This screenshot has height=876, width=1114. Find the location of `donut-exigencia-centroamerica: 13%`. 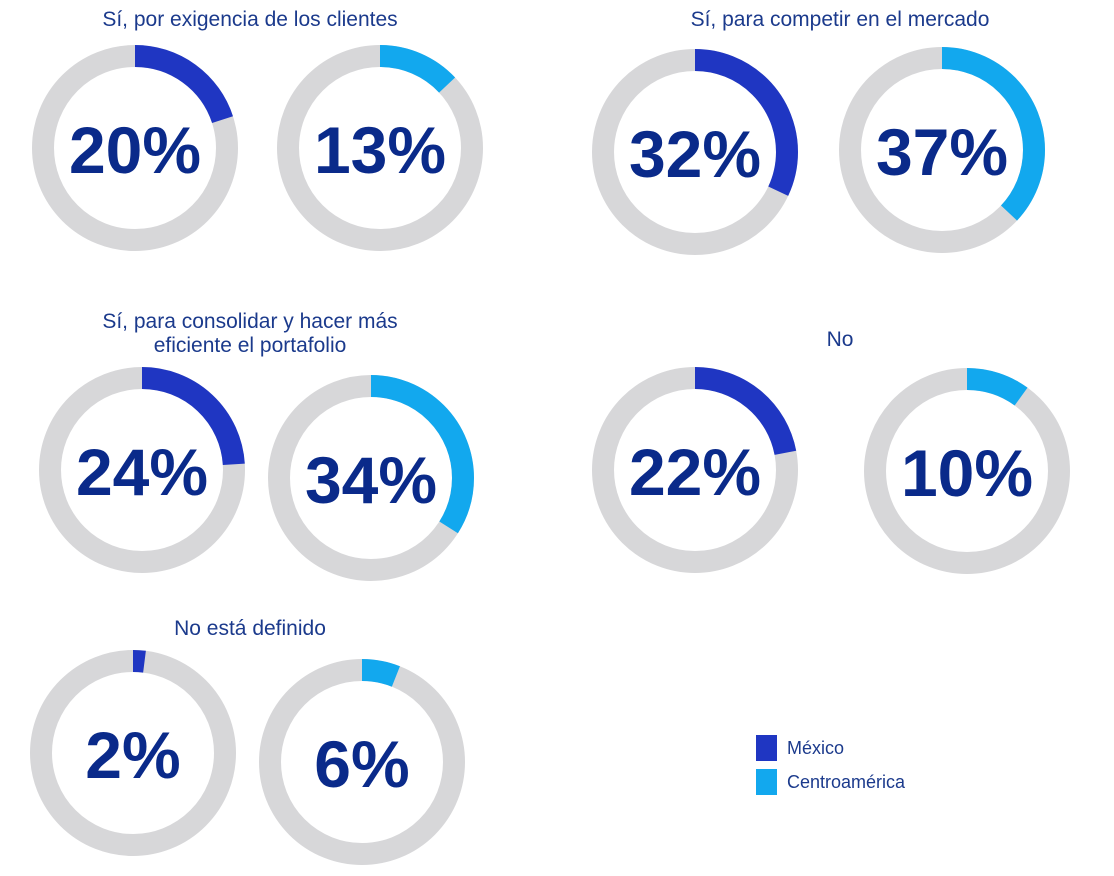

donut-exigencia-centroamerica: 13% is located at coordinates (380, 148).